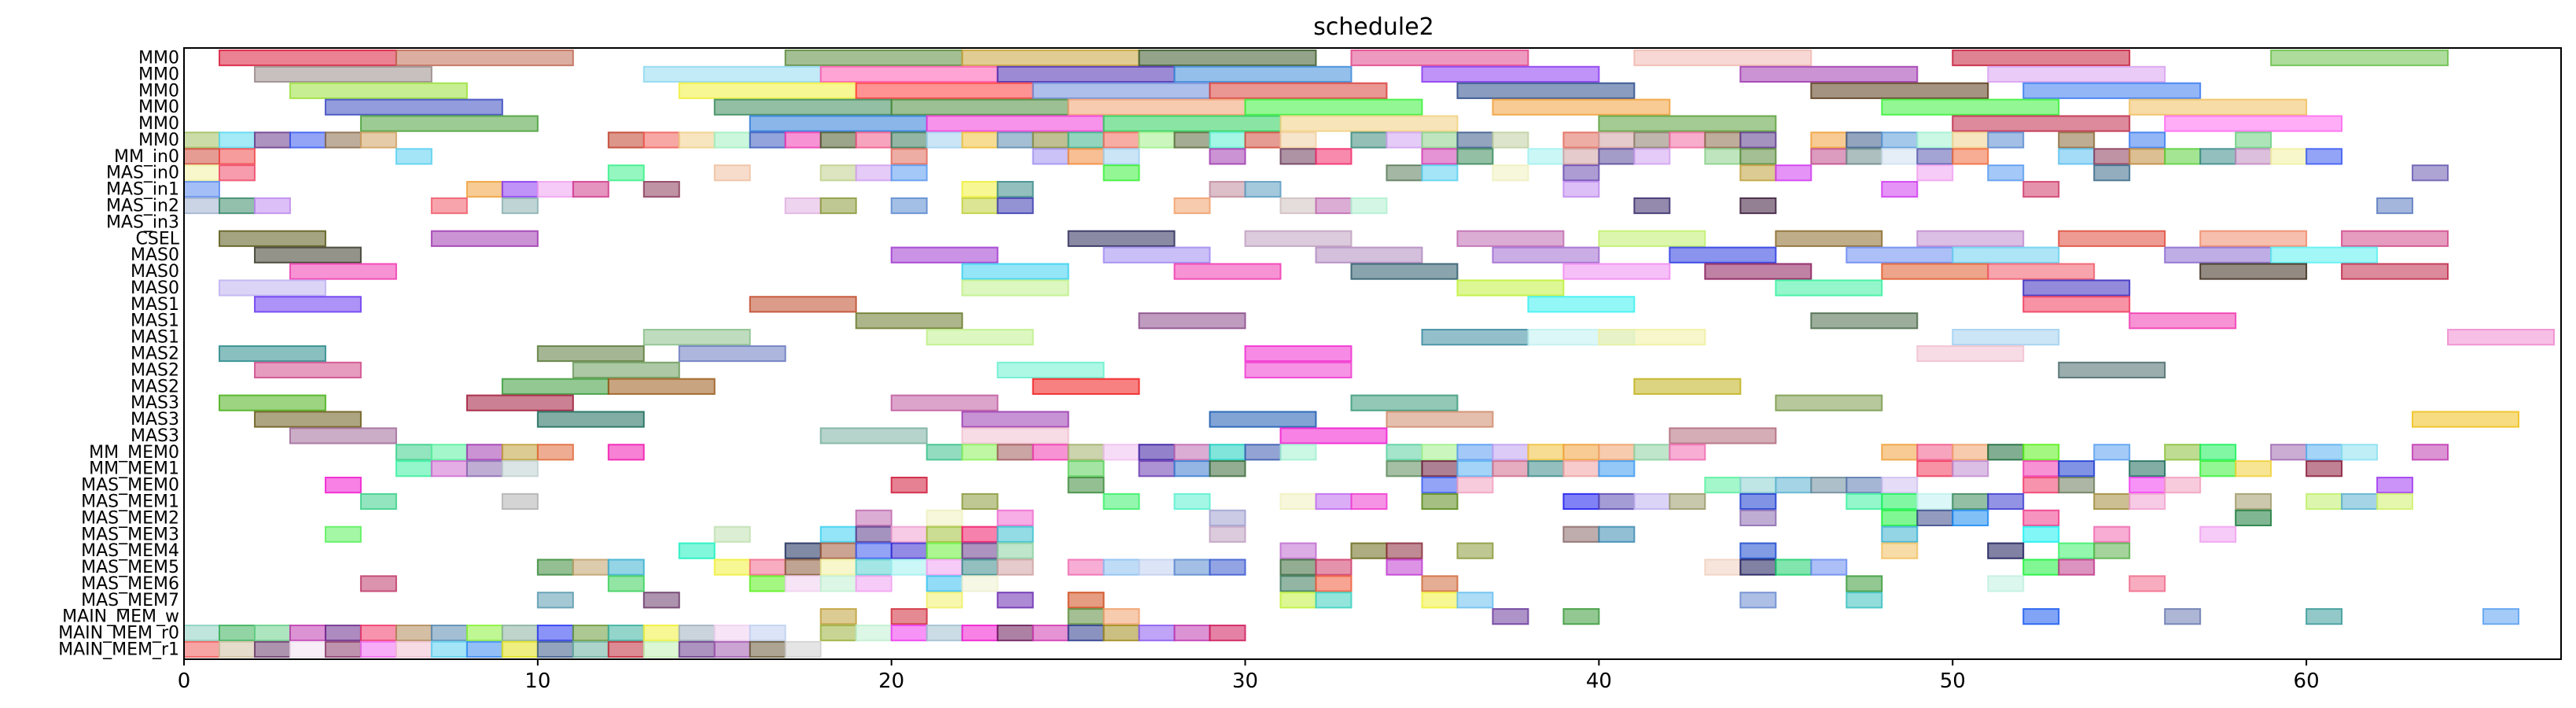 The image size is (2576, 708). What do you see at coordinates (537, 681) in the screenshot?
I see `x-tick-label: 10` at bounding box center [537, 681].